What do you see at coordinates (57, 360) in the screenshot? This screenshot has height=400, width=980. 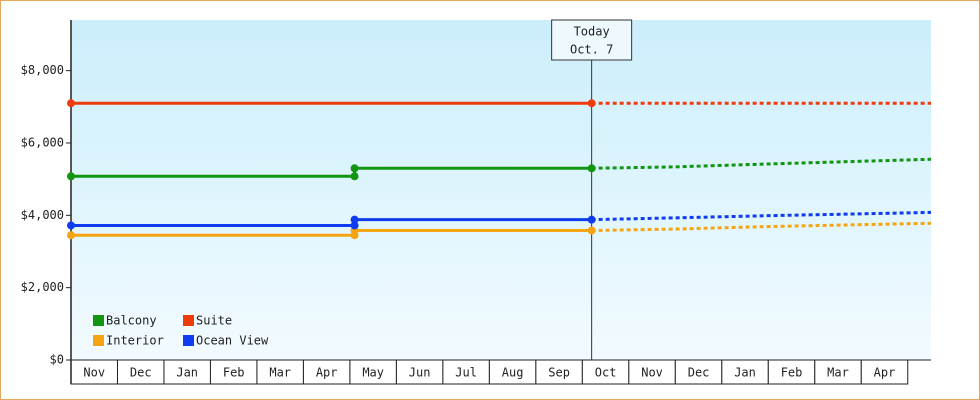 I see `y-tick-label: $0` at bounding box center [57, 360].